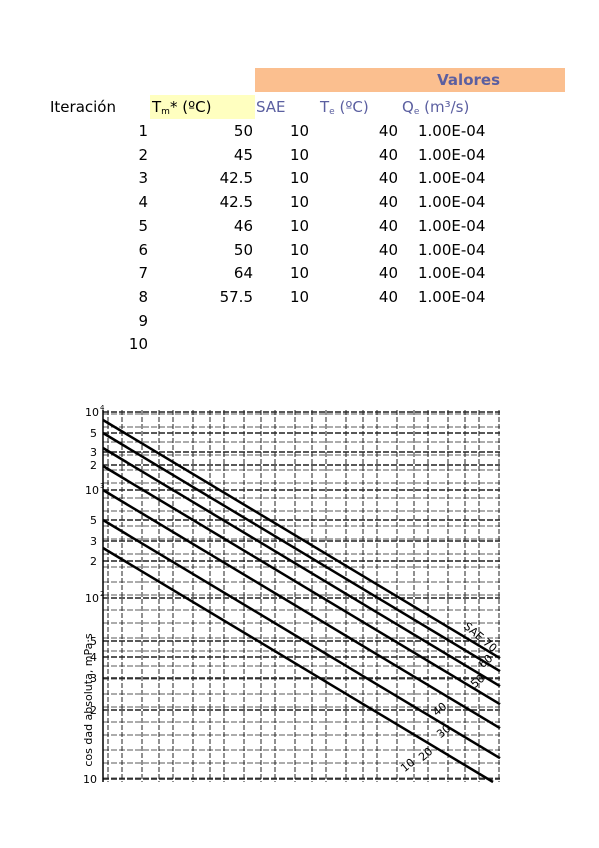  Describe the element at coordinates (143, 320) in the screenshot. I see `iteration: 9` at that location.